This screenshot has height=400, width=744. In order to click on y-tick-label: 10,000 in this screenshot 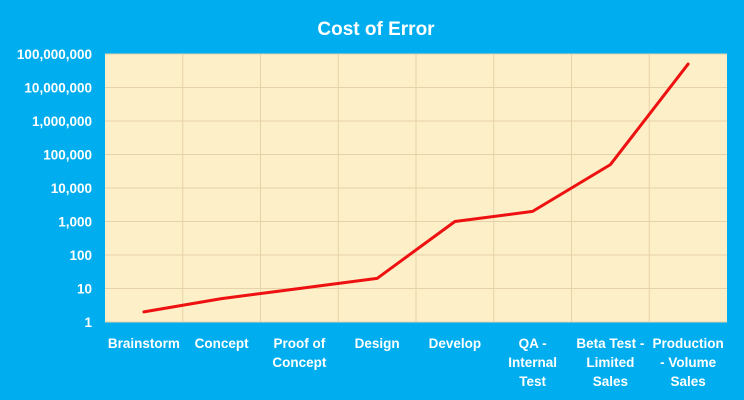, I will do `click(71, 188)`.